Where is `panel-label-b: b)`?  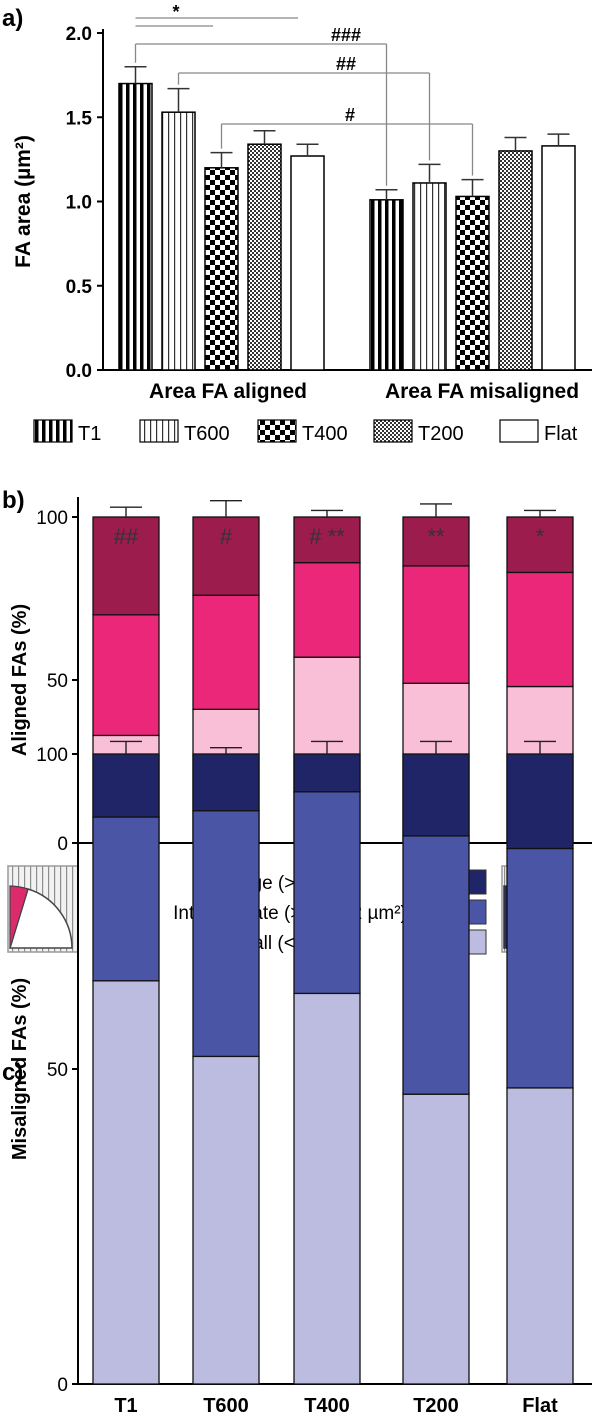
panel-label-b: b) is located at coordinates (13, 500).